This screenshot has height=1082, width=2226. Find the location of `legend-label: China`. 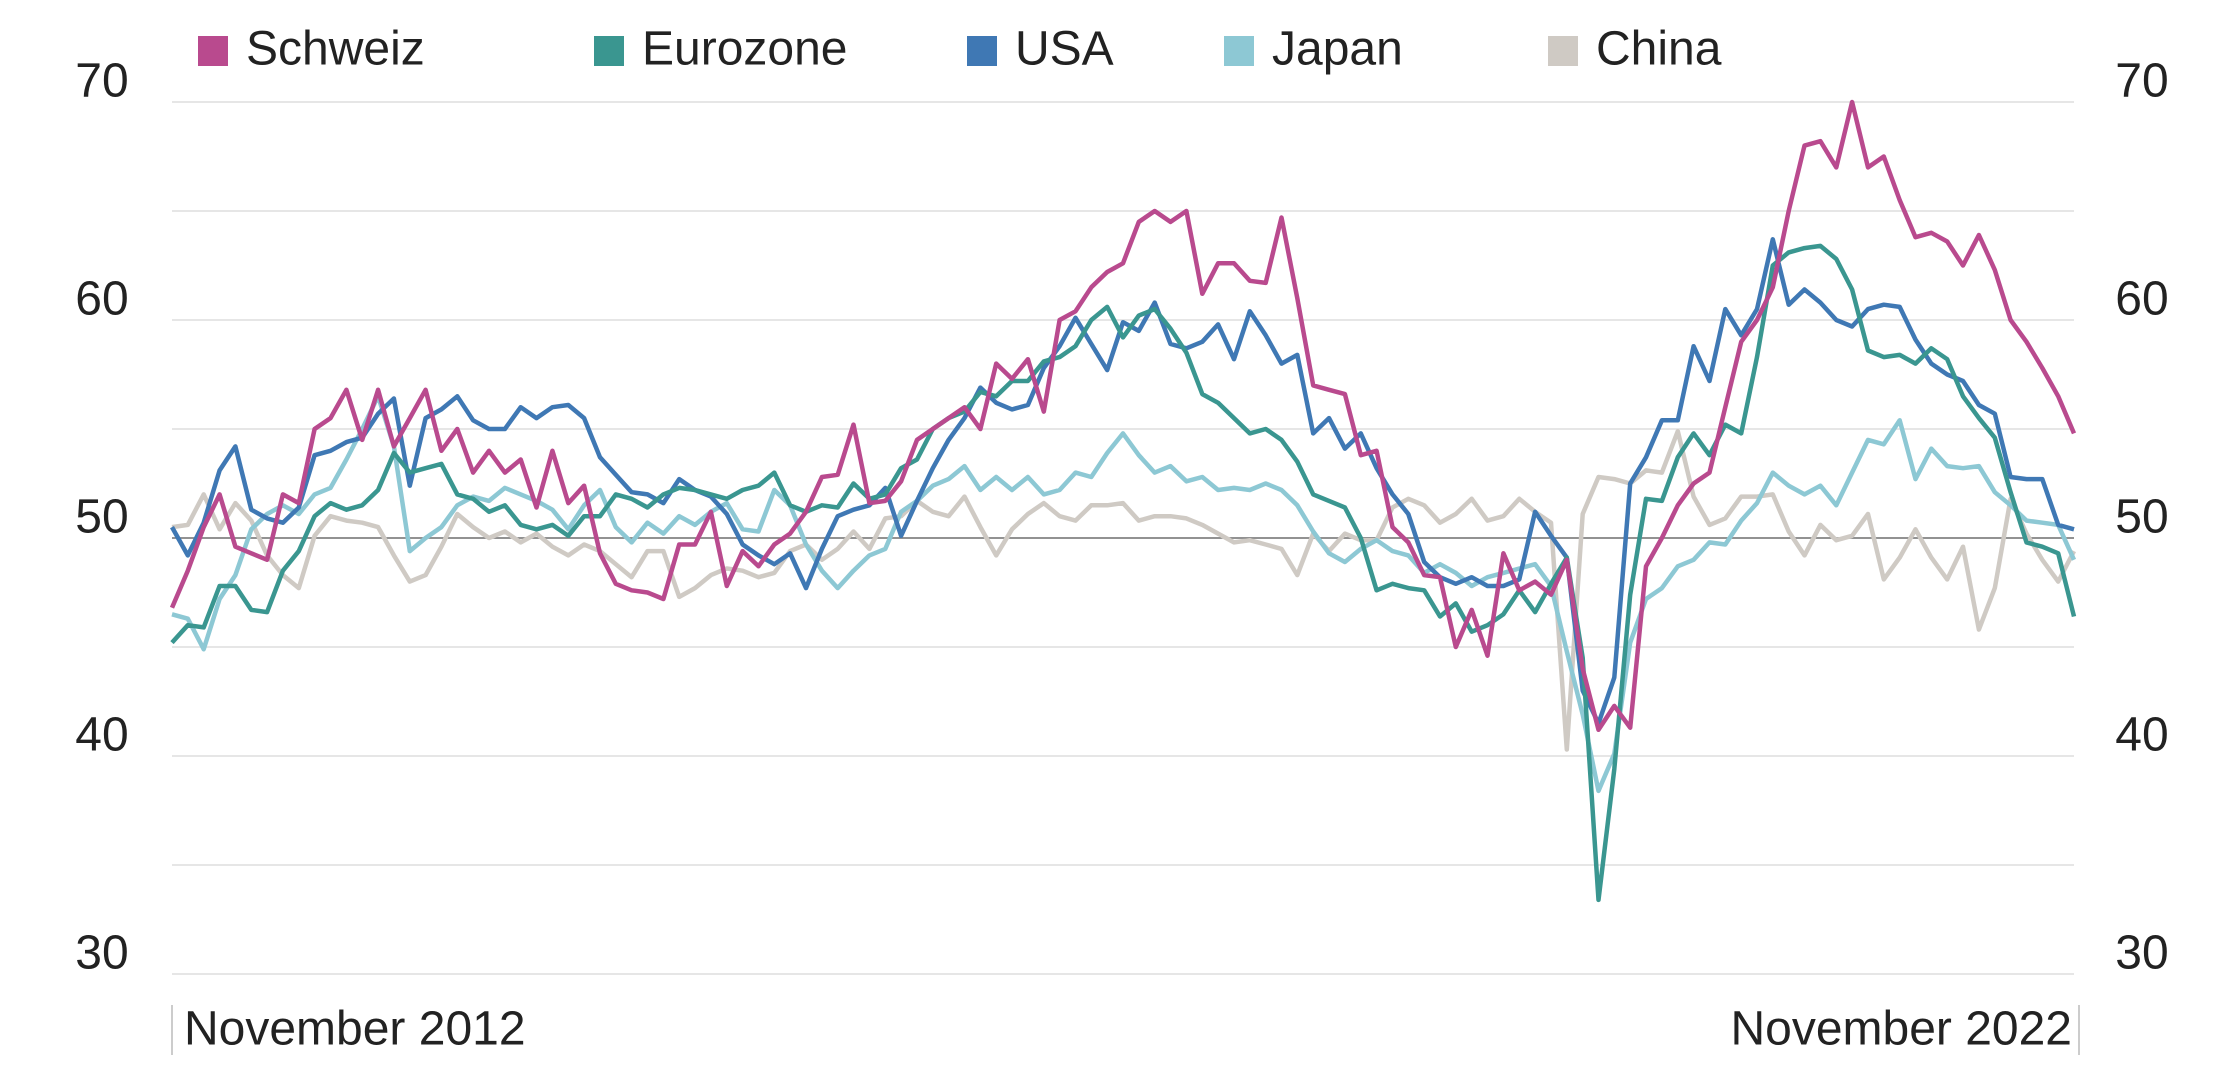

legend-label: China is located at coordinates (1659, 49).